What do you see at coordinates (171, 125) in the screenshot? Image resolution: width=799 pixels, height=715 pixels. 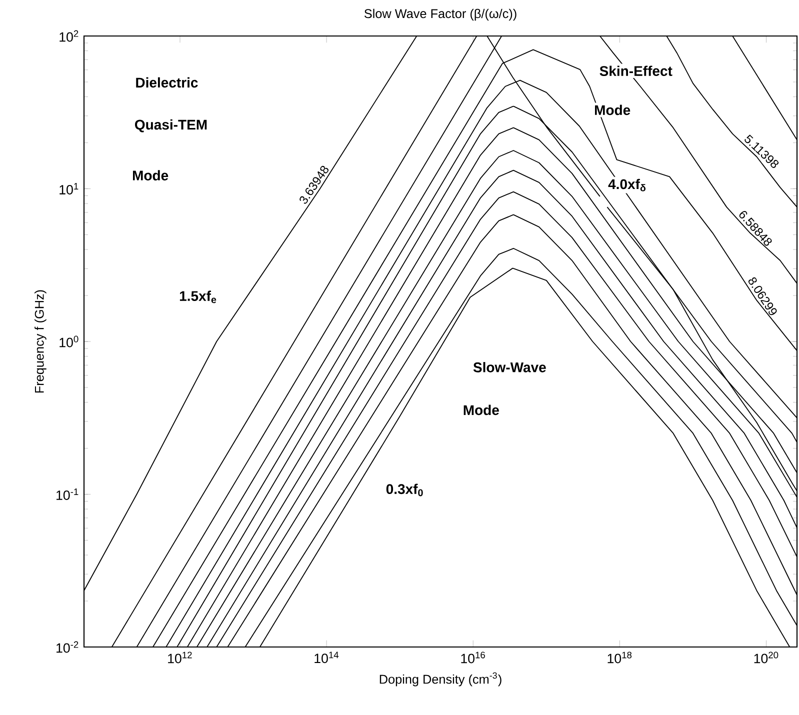 I see `annotation: Quasi-TEM` at bounding box center [171, 125].